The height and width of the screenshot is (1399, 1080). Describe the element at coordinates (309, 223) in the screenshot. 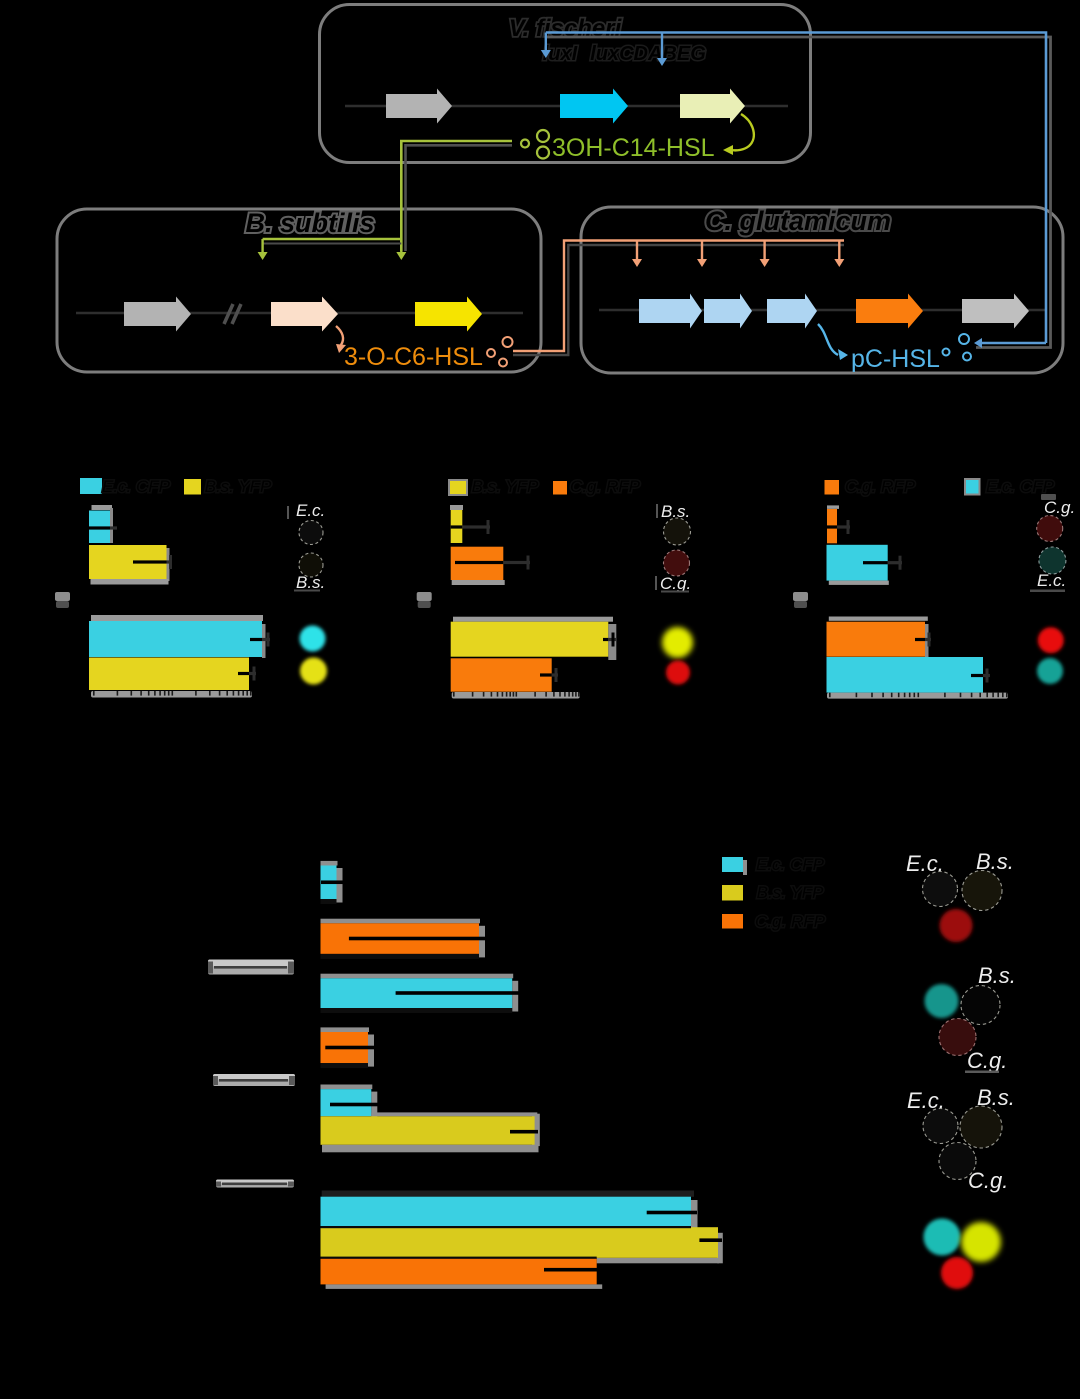

I see `svg-text: B. subtilis` at that location.